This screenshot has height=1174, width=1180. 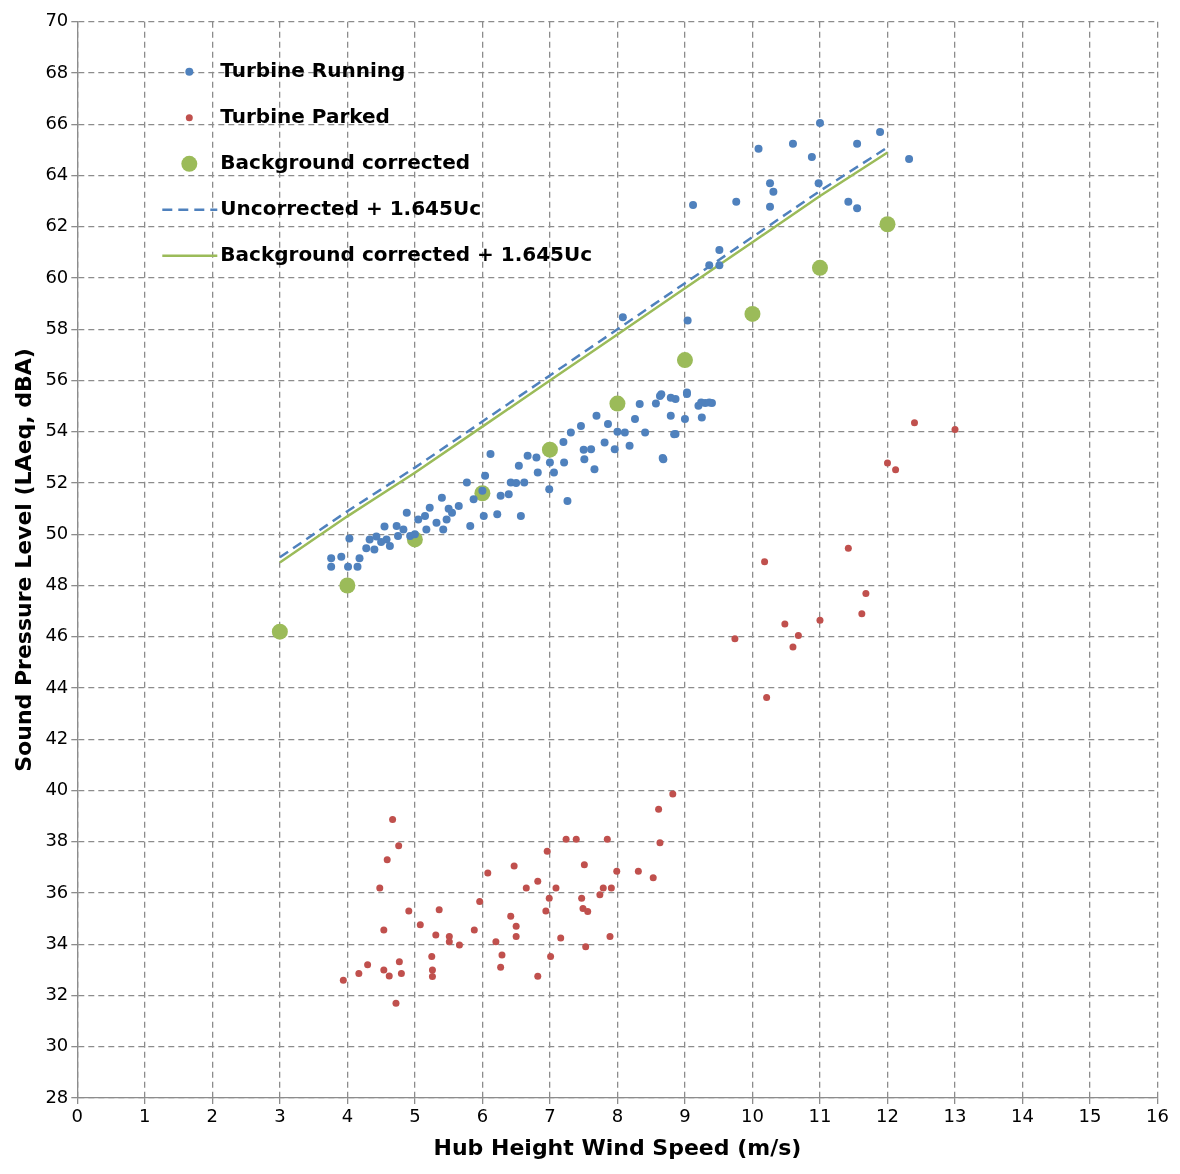 I want to click on x-tick-label: 11, so click(x=820, y=1116).